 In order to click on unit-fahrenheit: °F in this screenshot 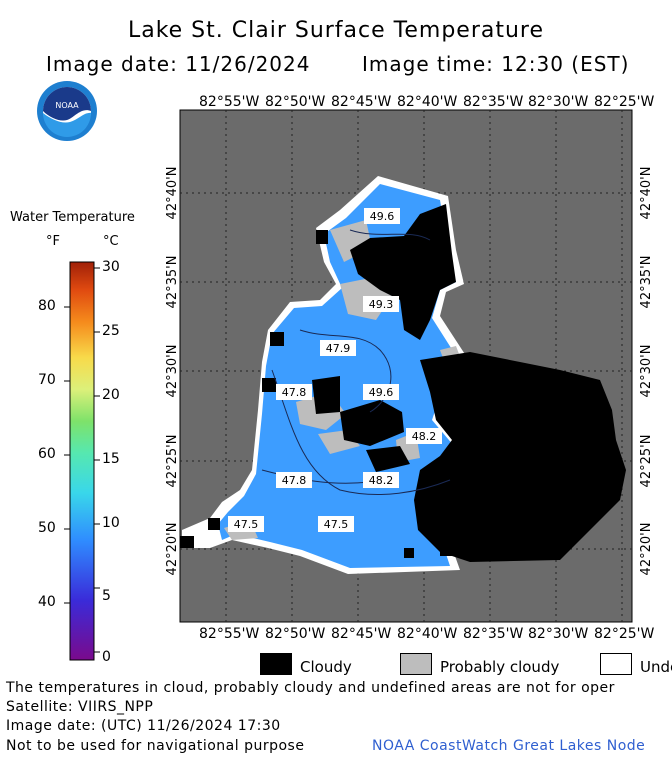, I will do `click(53, 241)`.